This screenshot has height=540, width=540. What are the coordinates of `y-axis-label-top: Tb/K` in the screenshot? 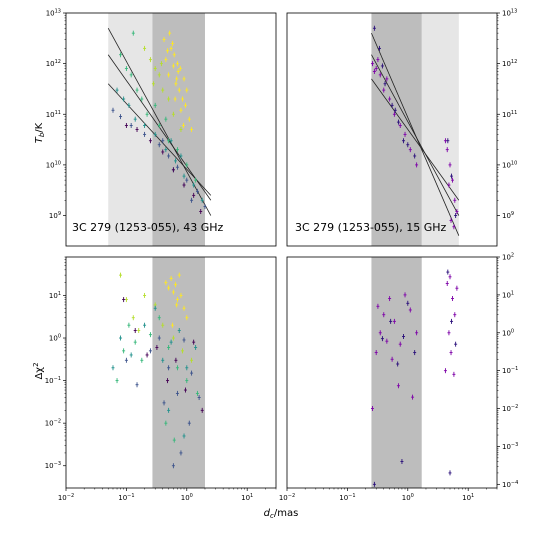 It's located at (40, 132).